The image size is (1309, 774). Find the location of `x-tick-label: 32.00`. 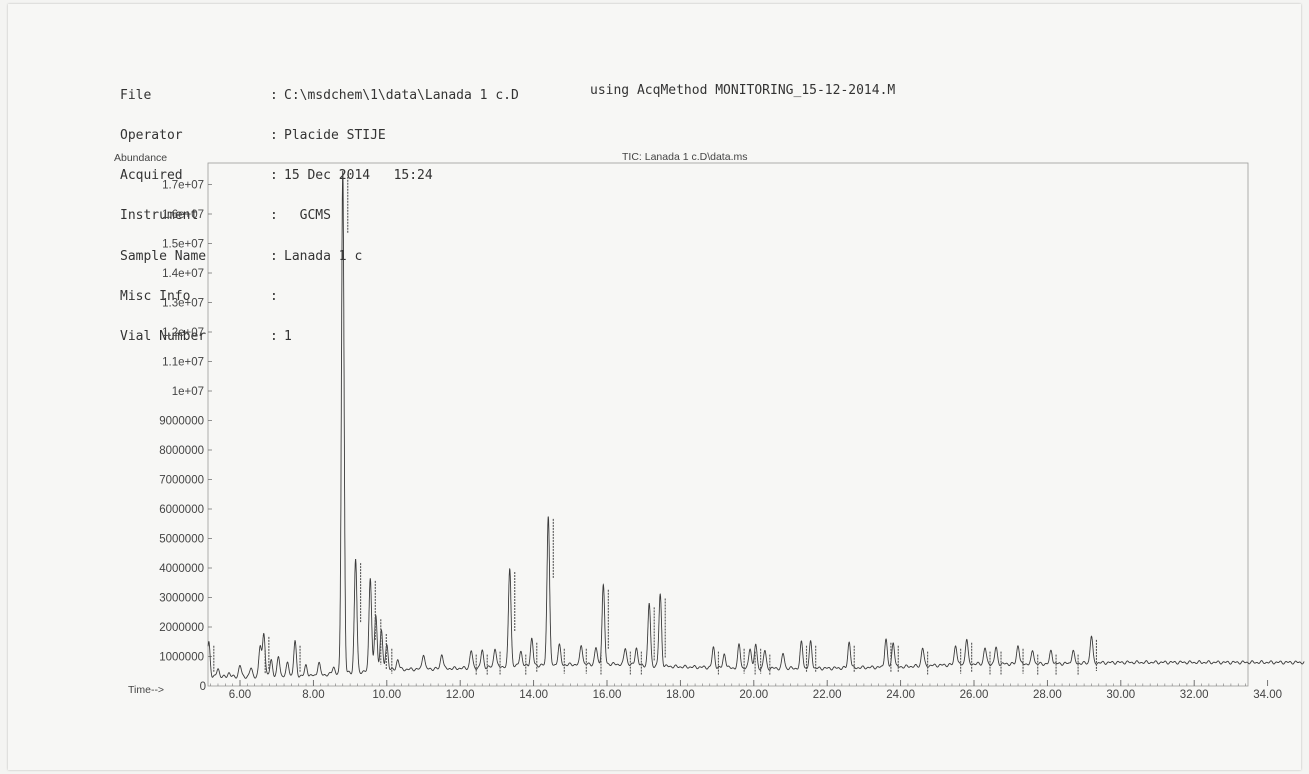

x-tick-label: 32.00 is located at coordinates (1194, 695).